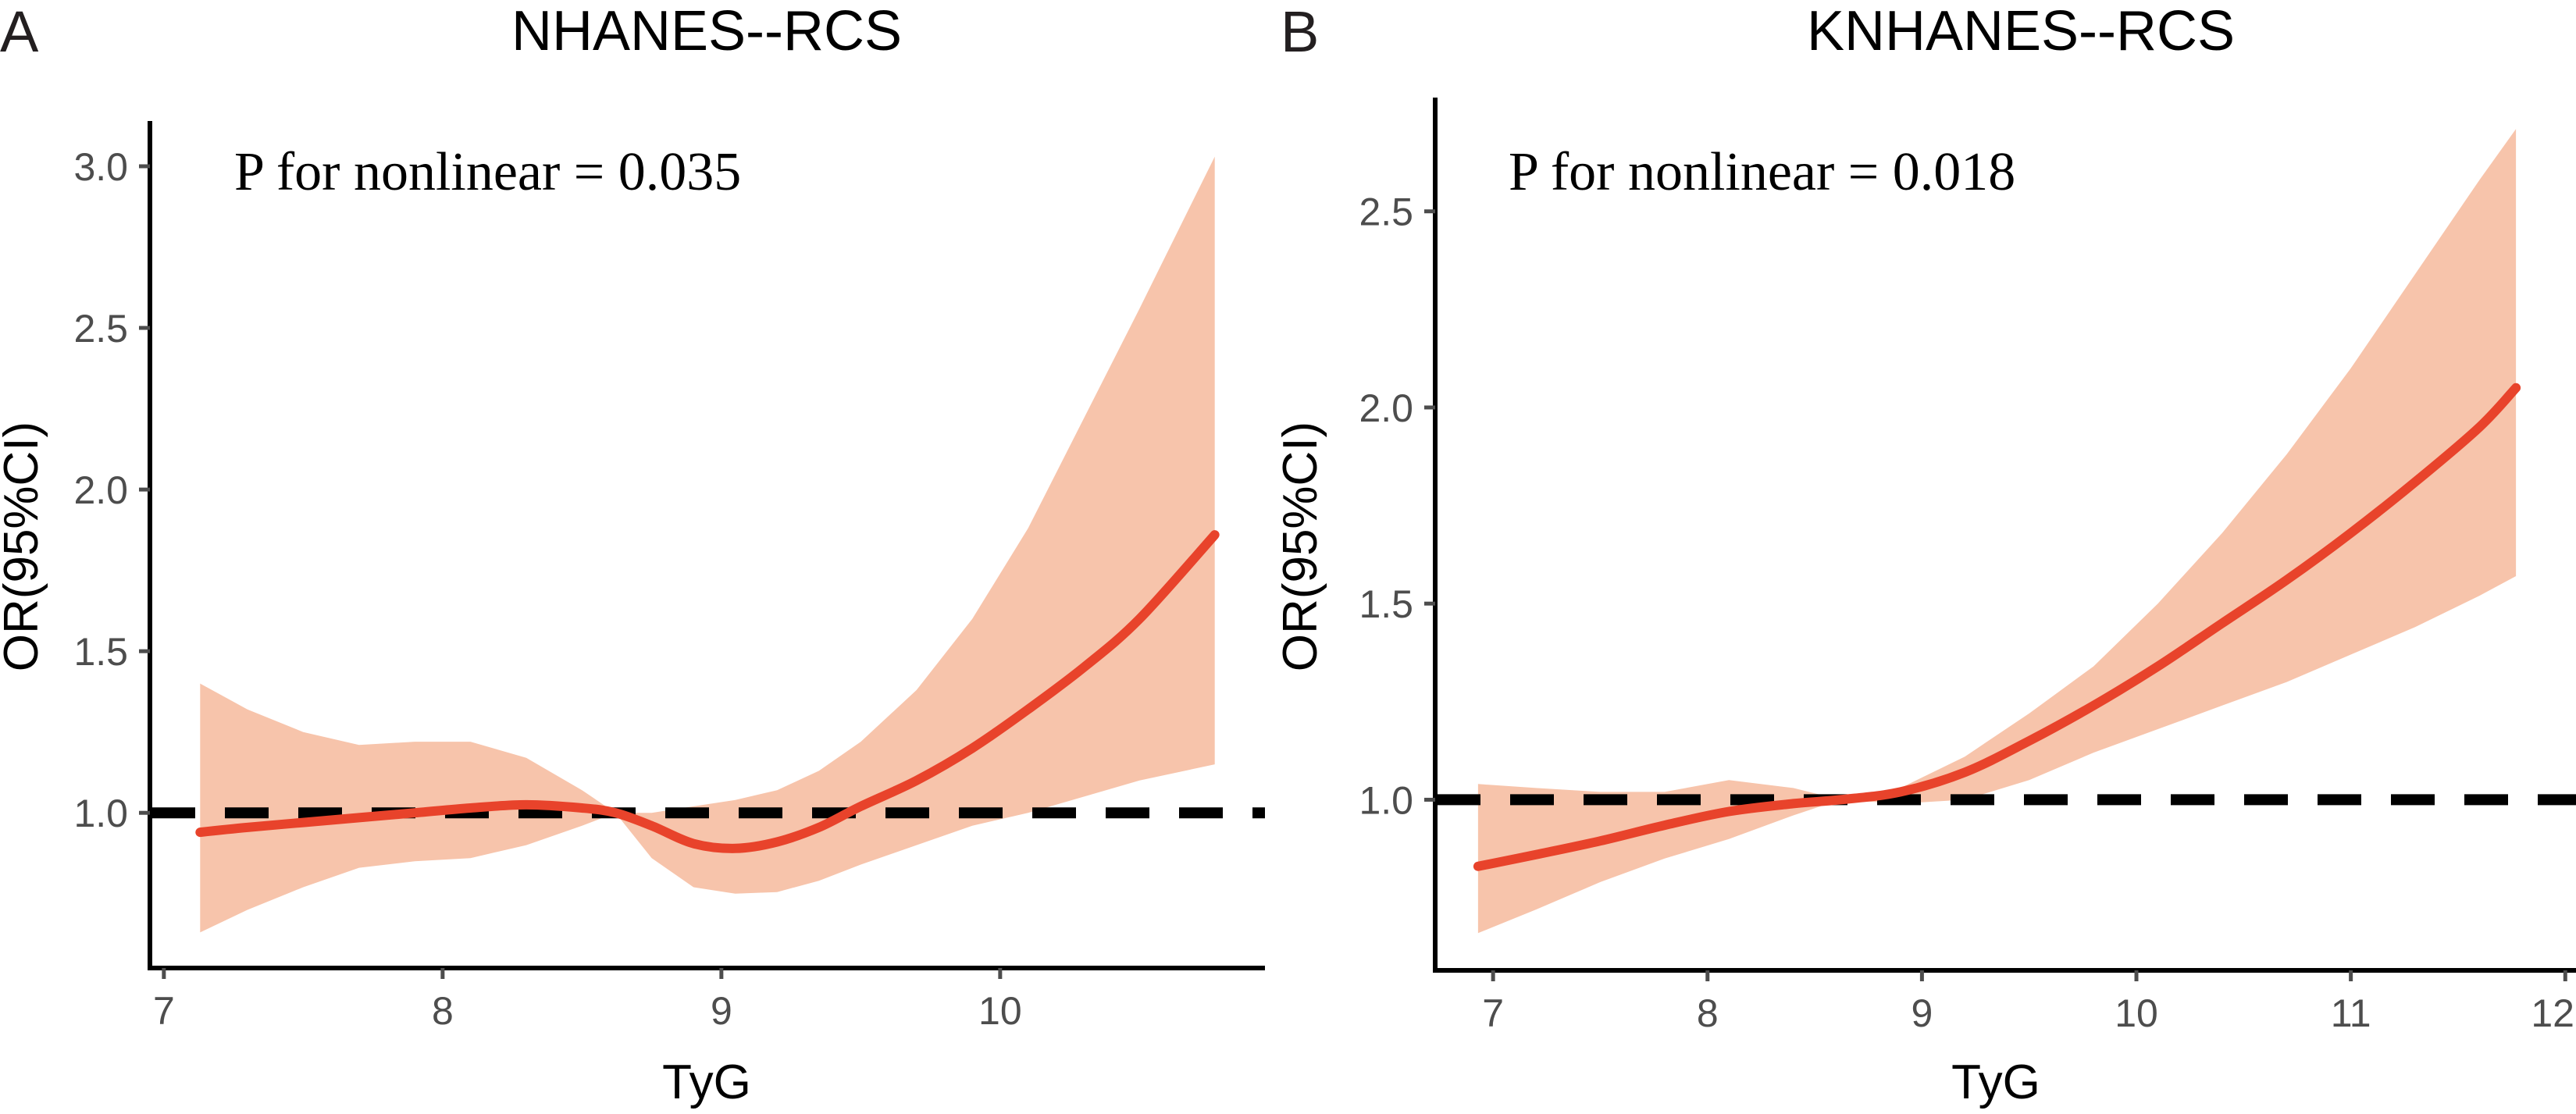 This screenshot has width=2576, height=1114. I want to click on panel-a-title: NHANES--RCS, so click(706, 31).